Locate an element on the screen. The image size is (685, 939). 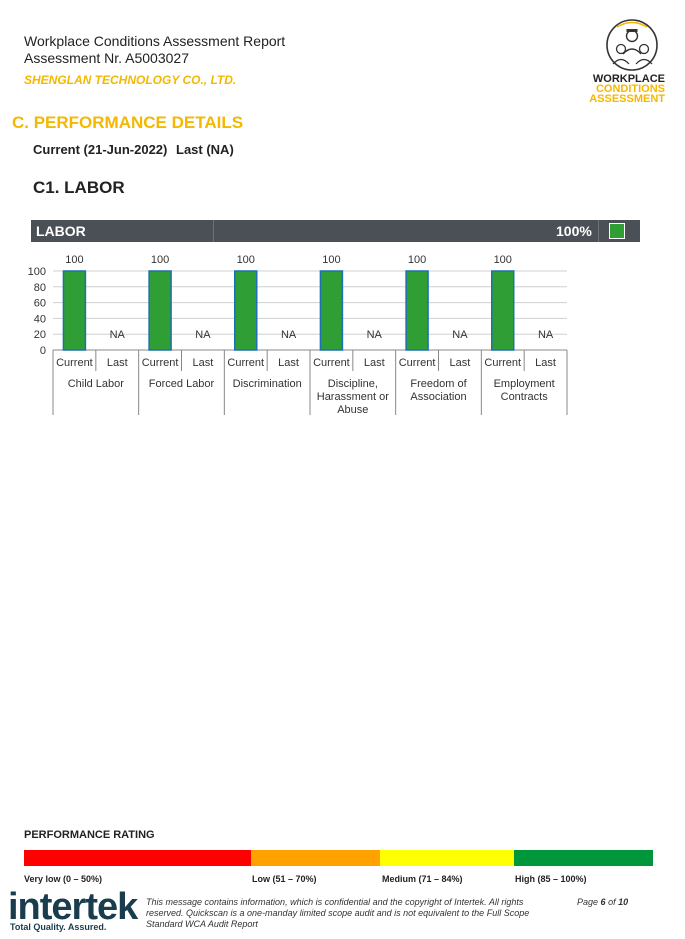
labor-status-indicator is located at coordinates (617, 231).